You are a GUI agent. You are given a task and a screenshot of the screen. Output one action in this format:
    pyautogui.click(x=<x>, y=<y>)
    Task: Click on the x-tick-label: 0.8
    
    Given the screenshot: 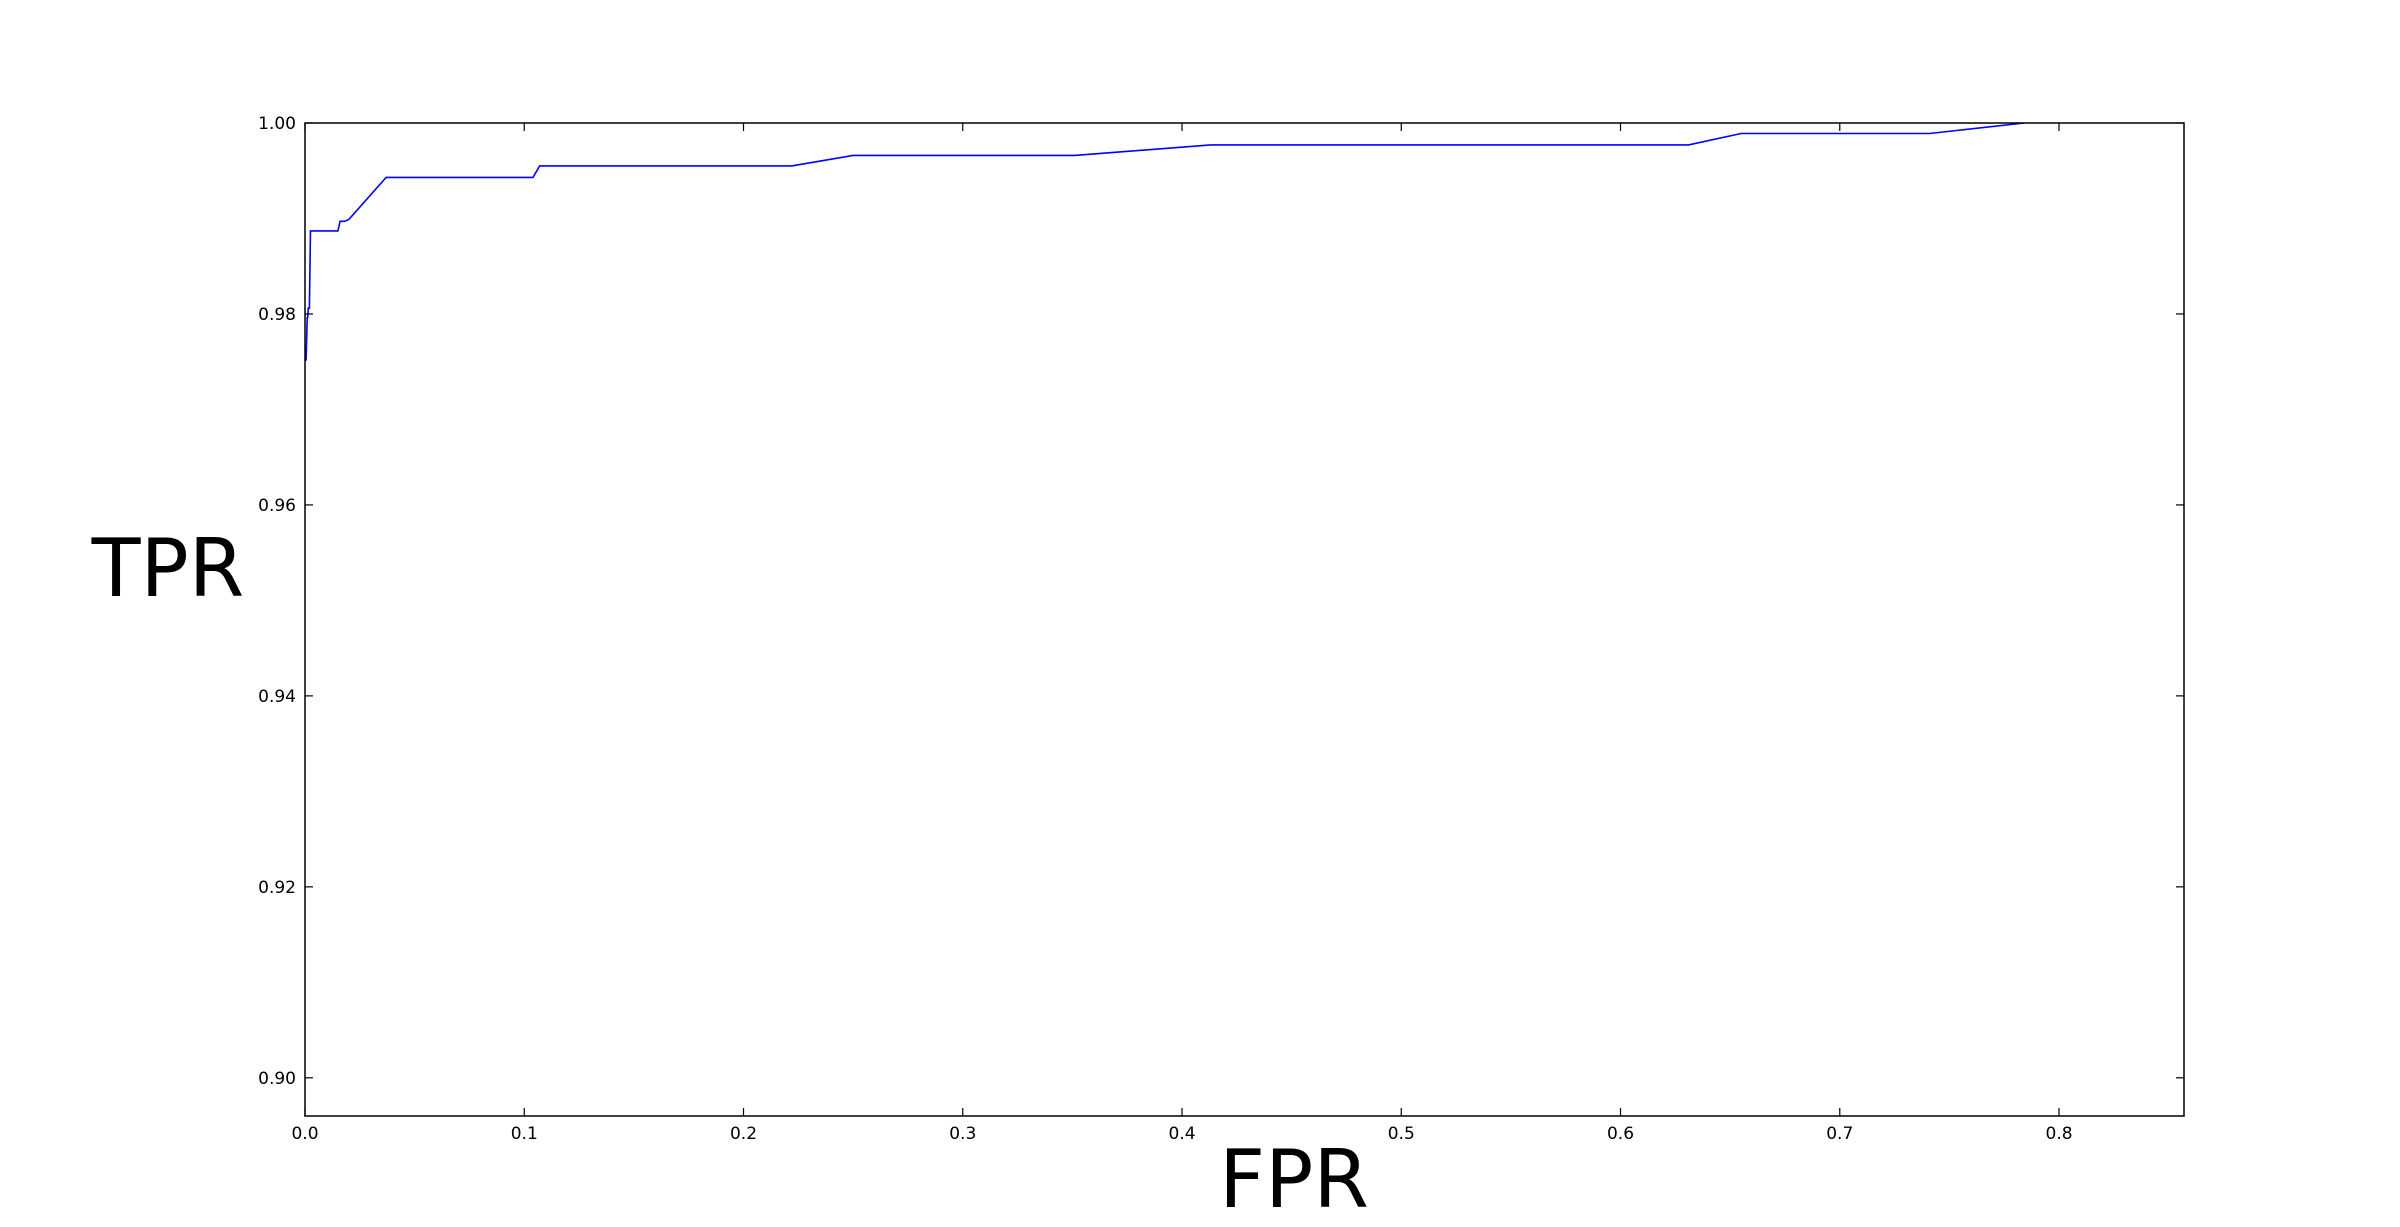 What is the action you would take?
    pyautogui.click(x=2059, y=1134)
    